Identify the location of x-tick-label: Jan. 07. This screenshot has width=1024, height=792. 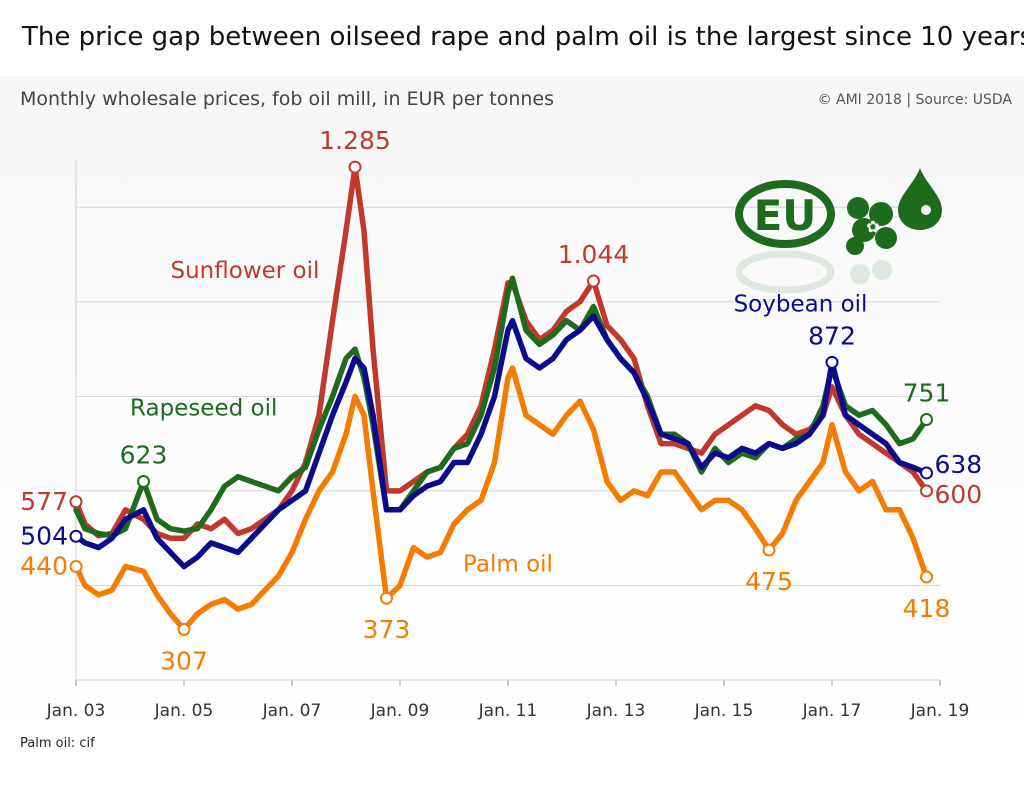
(292, 711).